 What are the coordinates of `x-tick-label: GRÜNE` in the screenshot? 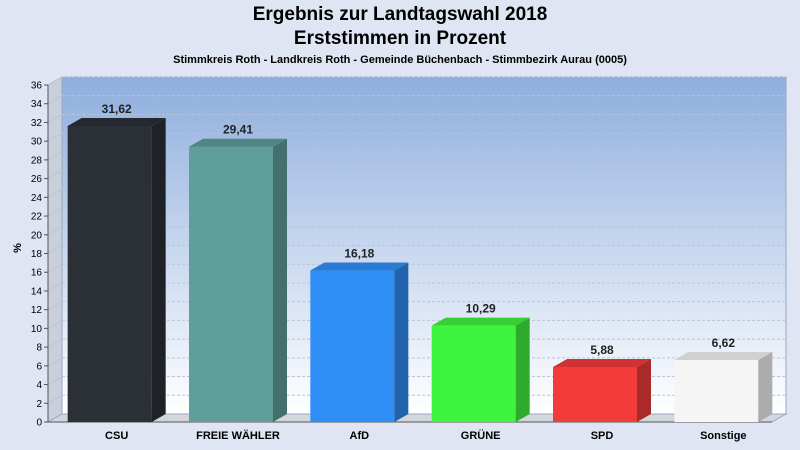 It's located at (481, 435).